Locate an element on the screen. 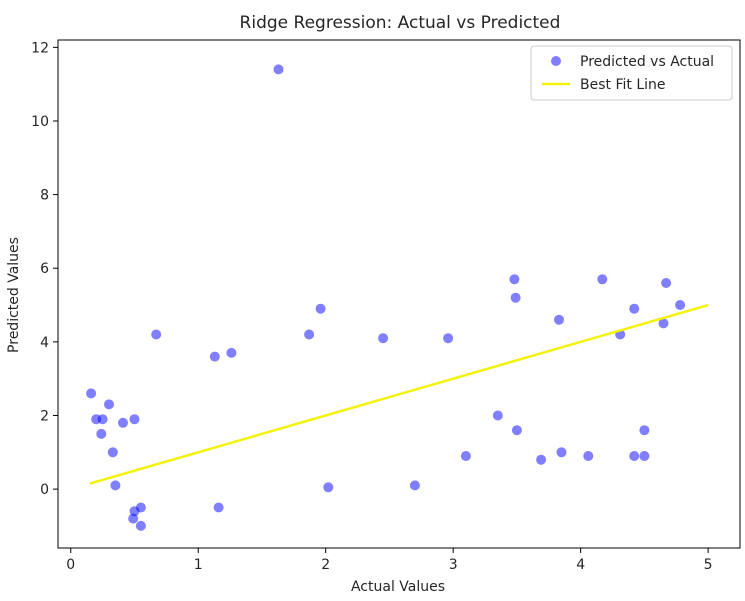 Image resolution: width=745 pixels, height=601 pixels. y-tick-label: 10 is located at coordinates (40, 122).